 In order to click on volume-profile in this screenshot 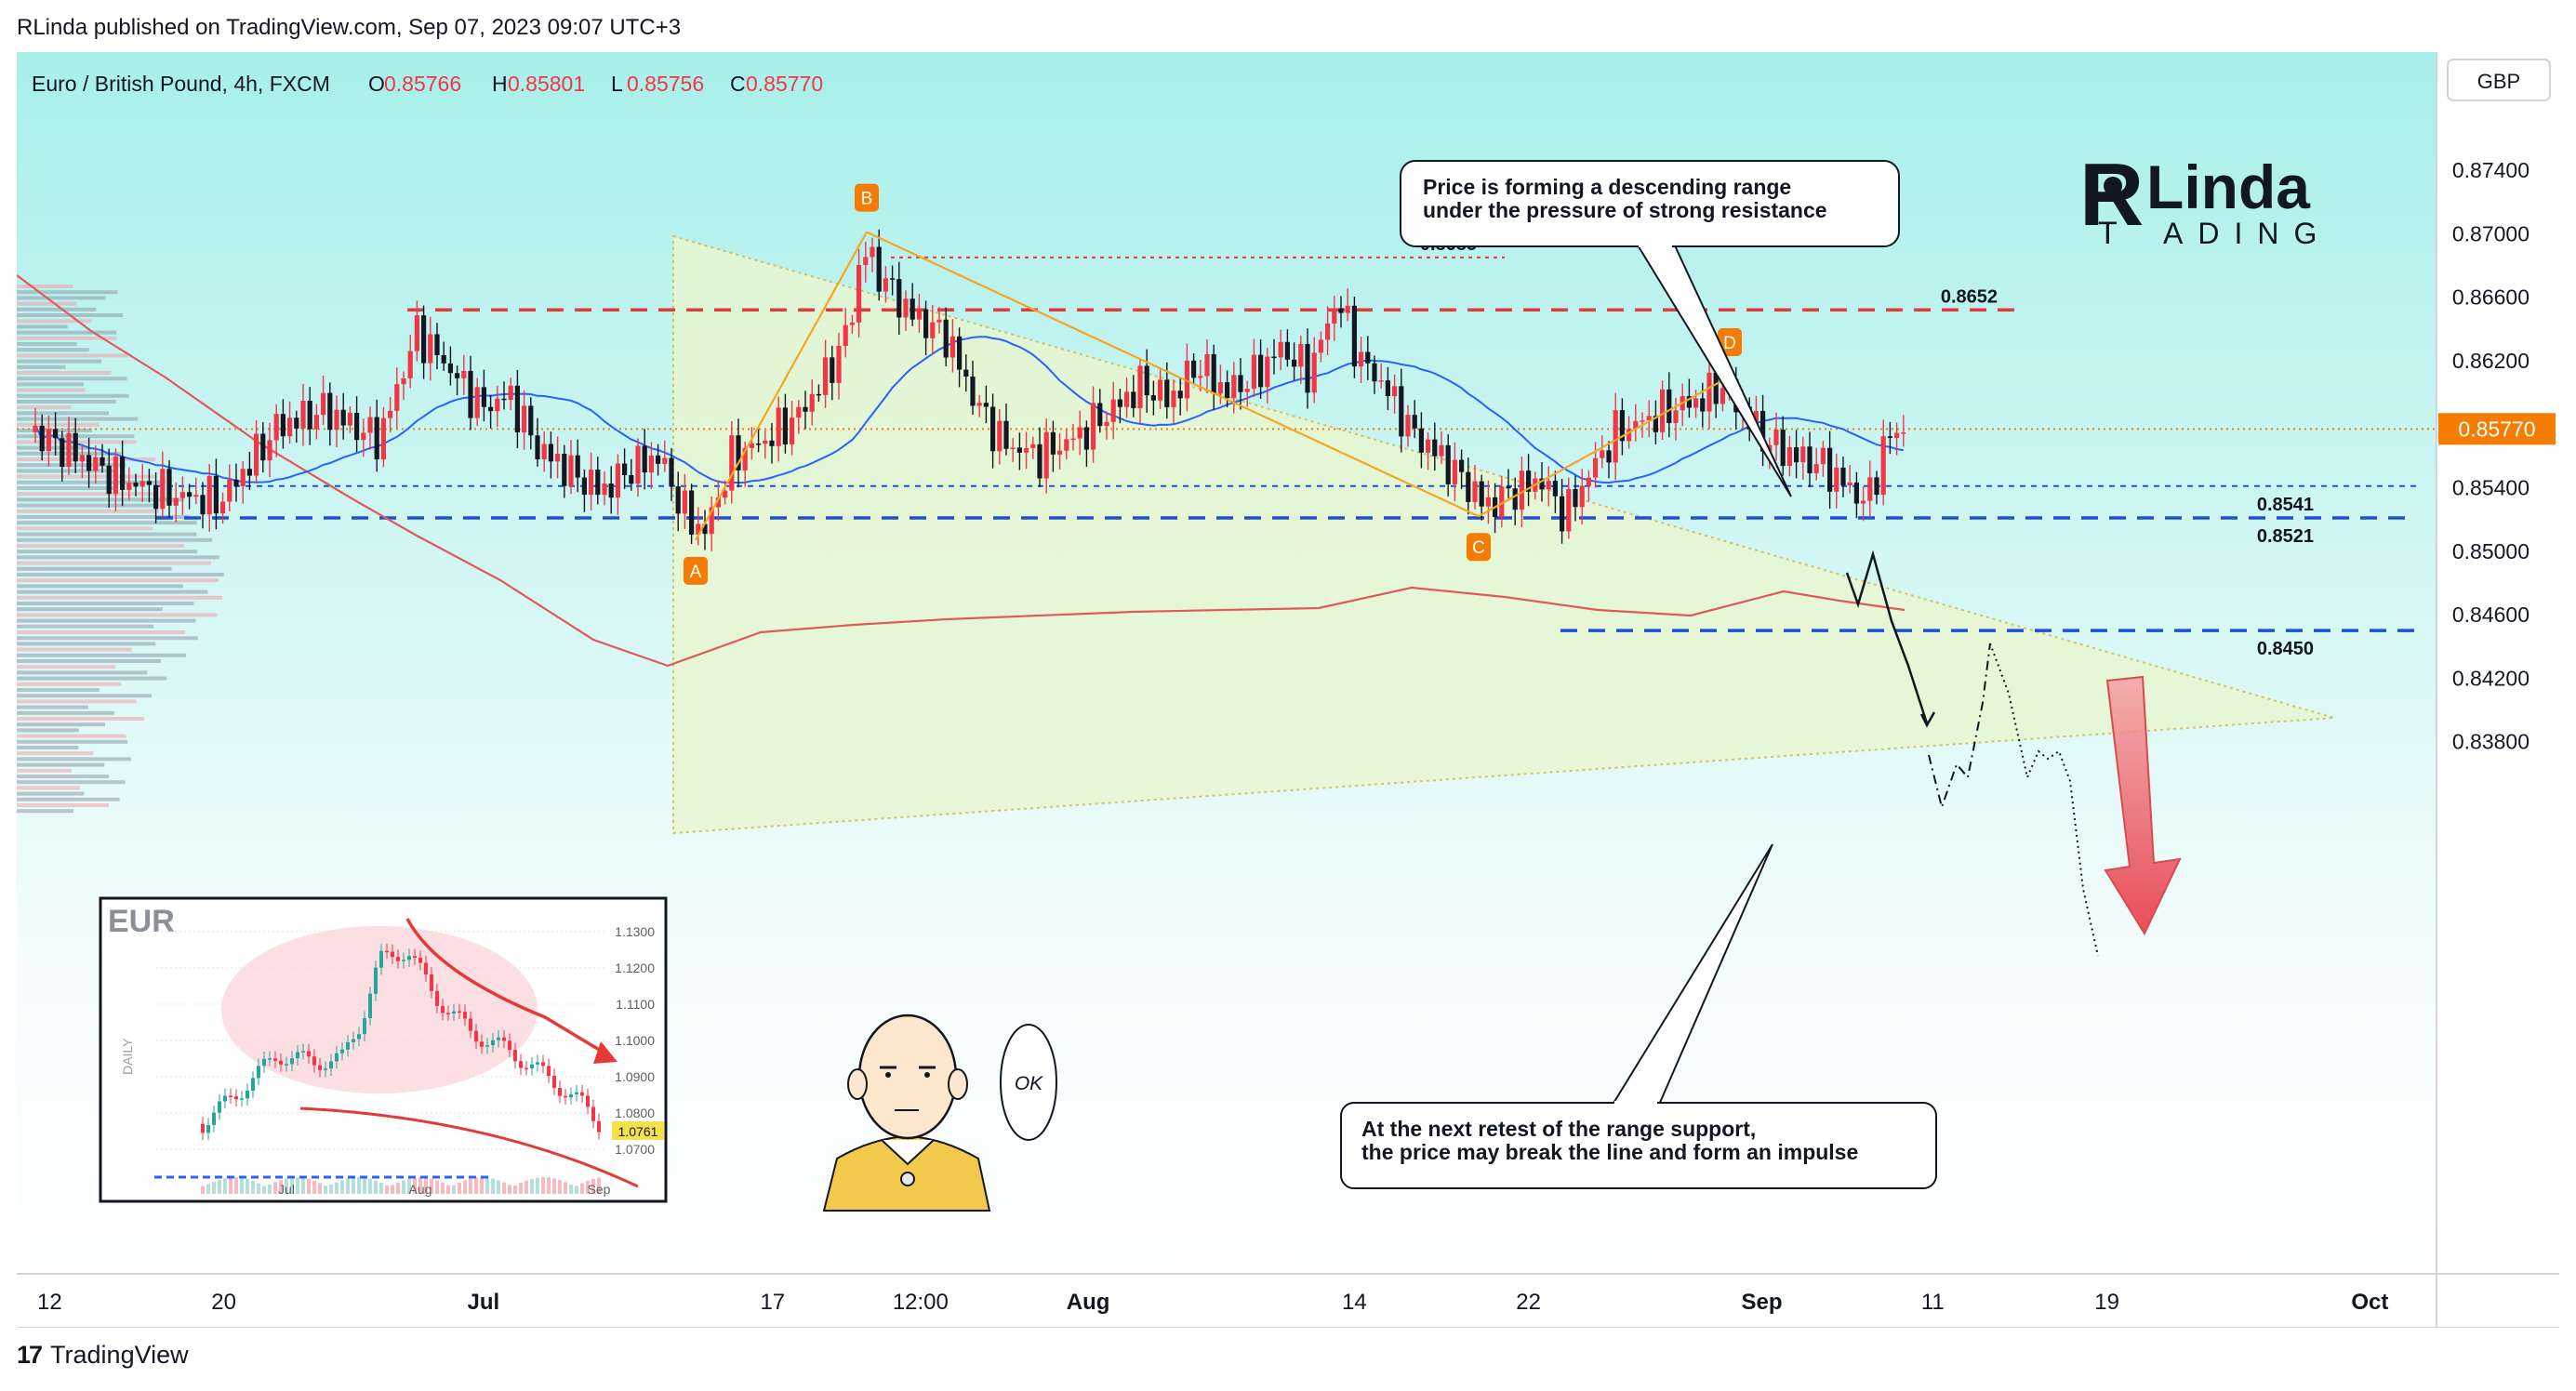, I will do `click(120, 549)`.